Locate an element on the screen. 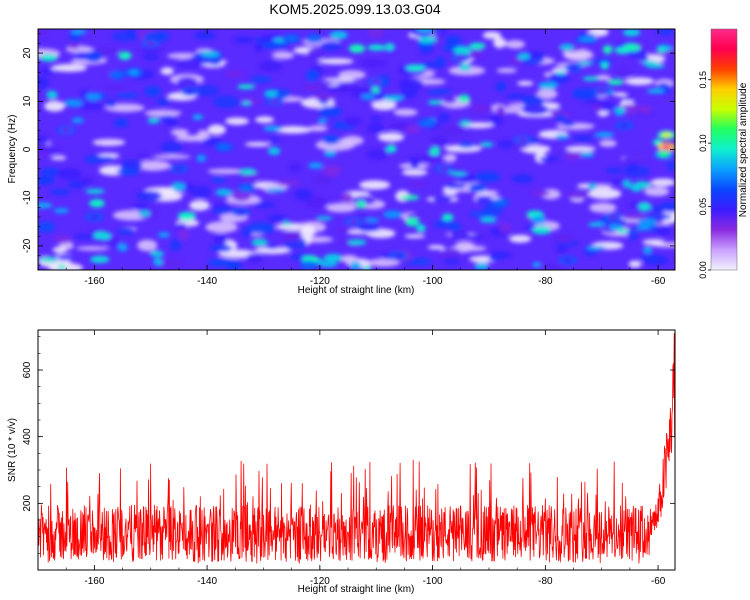  y-tick-label: 10 is located at coordinates (27, 101).